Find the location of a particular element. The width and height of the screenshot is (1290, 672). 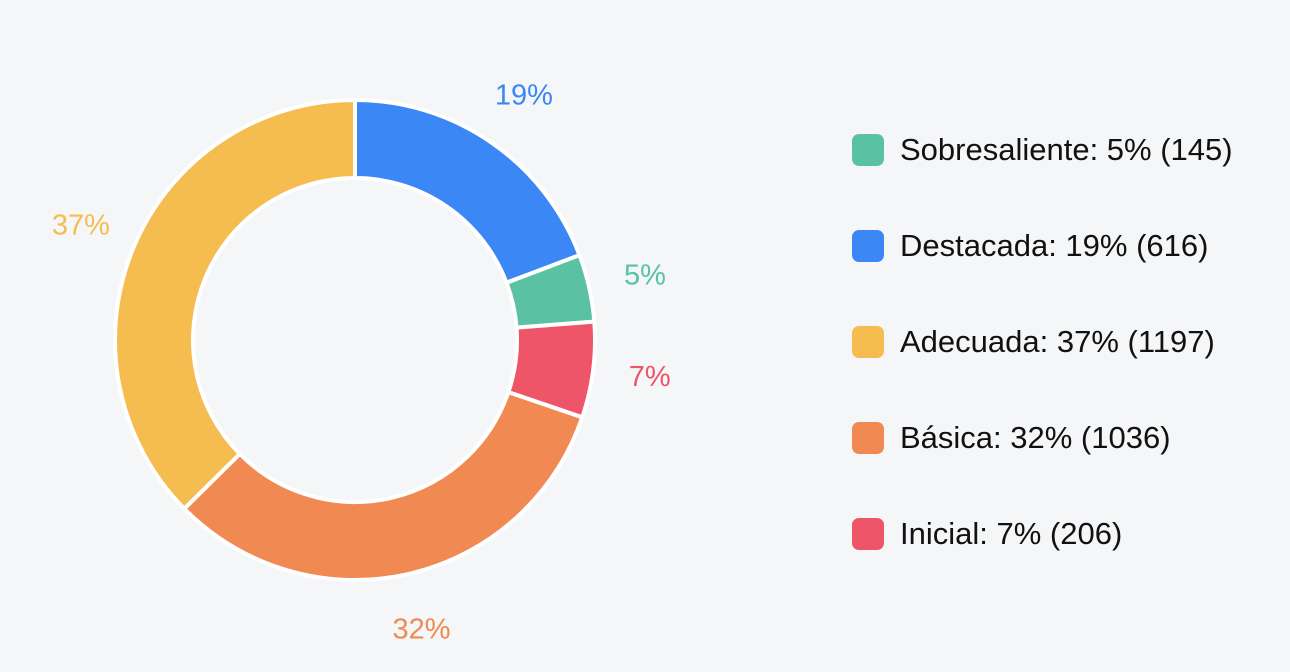

legend-label-basica: Básica: 32% (1036) is located at coordinates (1035, 437).